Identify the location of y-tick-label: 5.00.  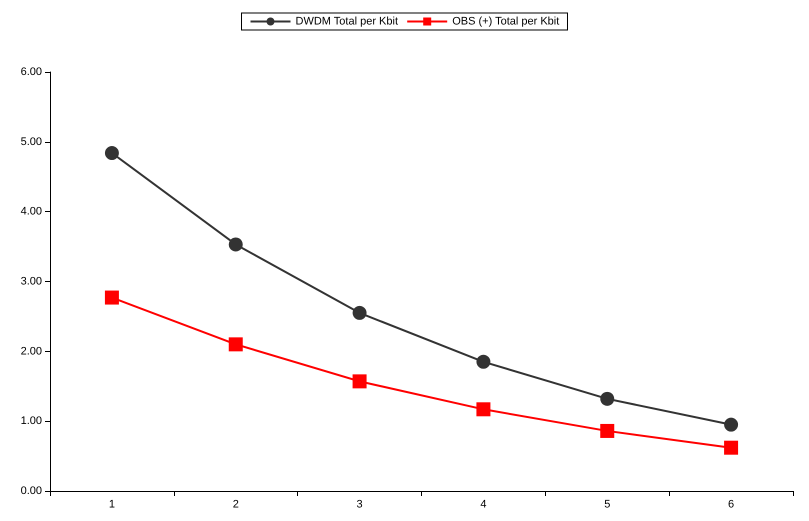
(31, 142).